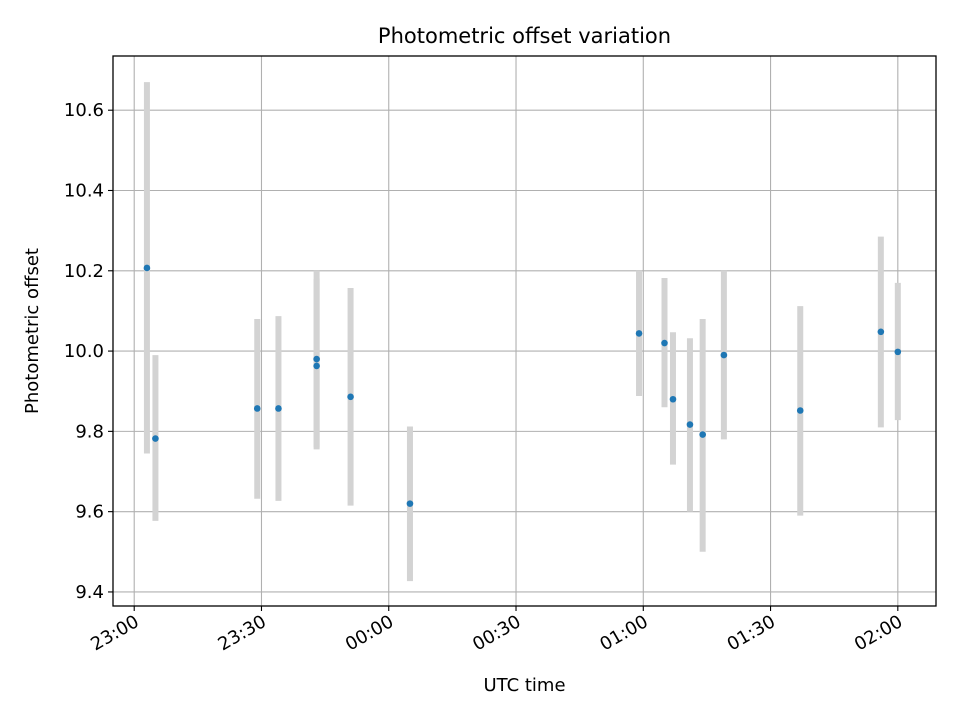 The image size is (960, 720). Describe the element at coordinates (84, 271) in the screenshot. I see `y-tick-label: 10.2` at that location.